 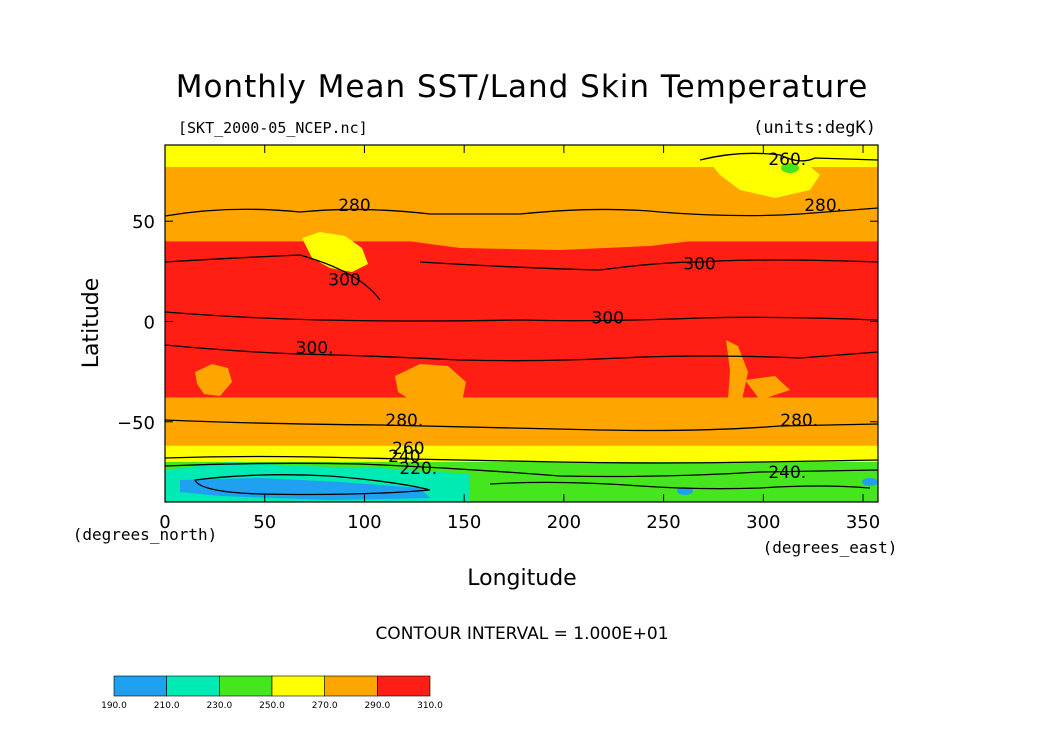 I want to click on contour-line-280-south, so click(x=521, y=425).